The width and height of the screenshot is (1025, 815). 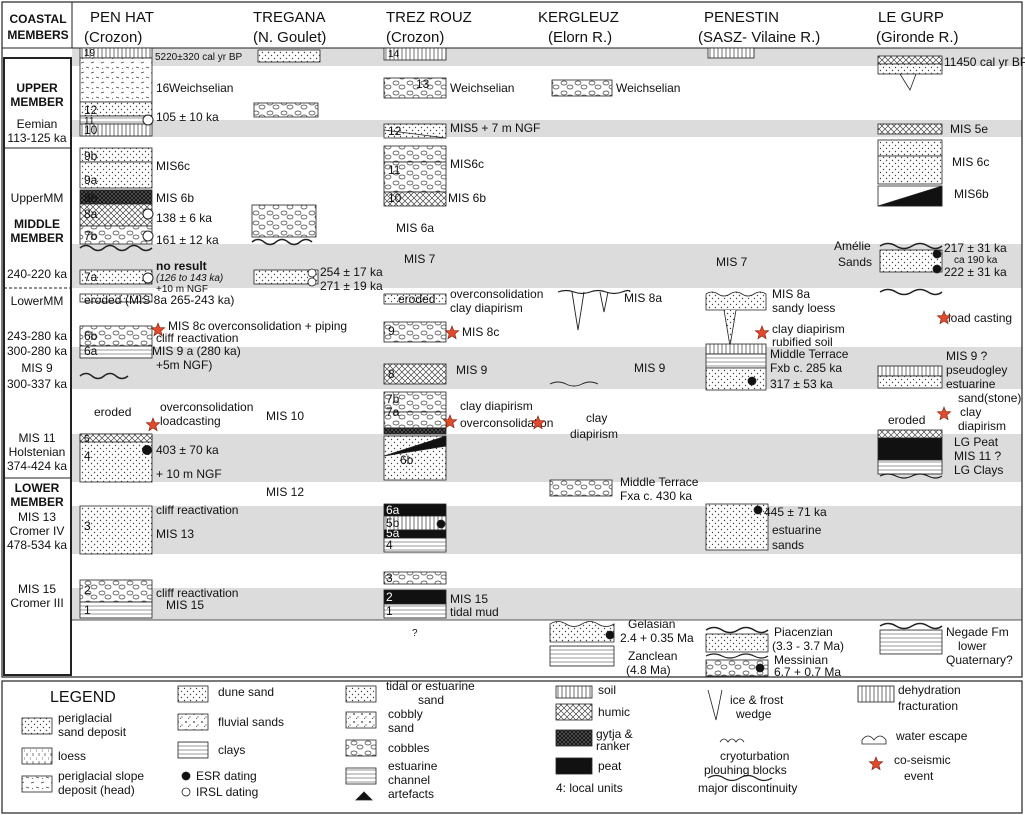 I want to click on site-le-gurp-sub: (Gironde R.), so click(x=917, y=37).